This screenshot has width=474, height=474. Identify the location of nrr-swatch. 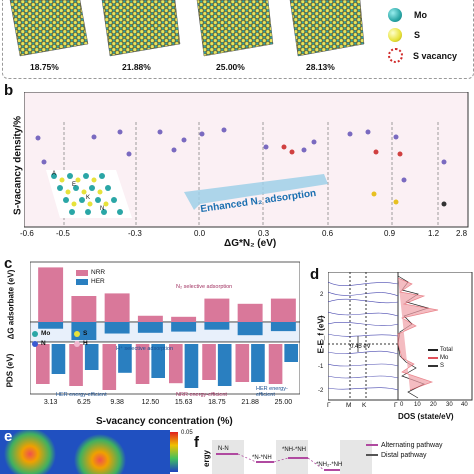
(82, 272).